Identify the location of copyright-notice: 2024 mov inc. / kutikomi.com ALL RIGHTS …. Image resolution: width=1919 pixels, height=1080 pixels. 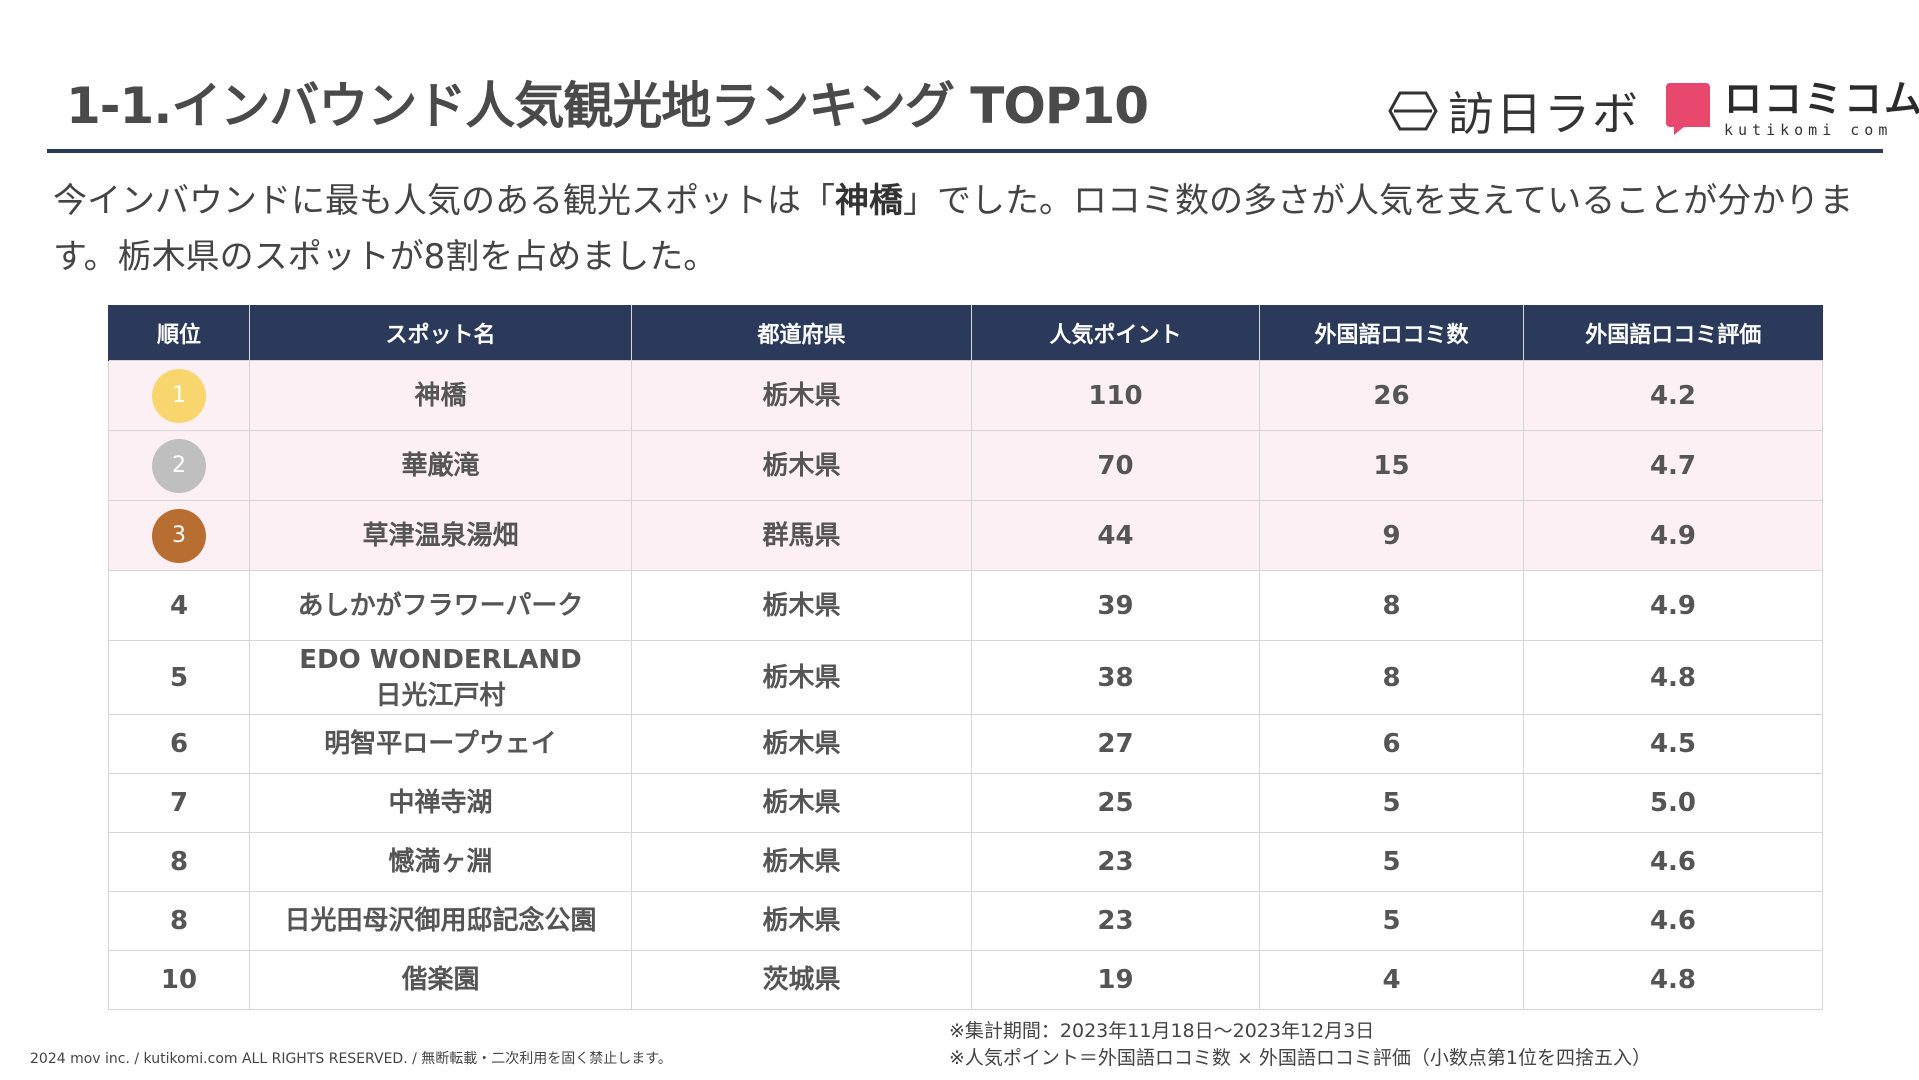
(351, 1059).